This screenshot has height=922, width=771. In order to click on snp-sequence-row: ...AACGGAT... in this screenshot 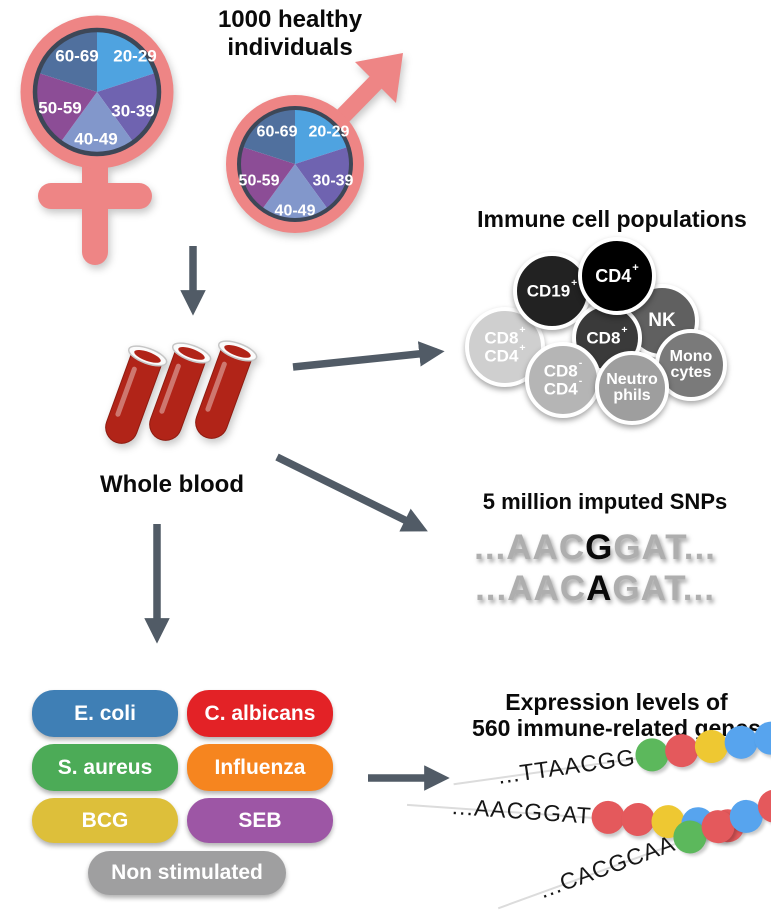, I will do `click(595, 547)`.